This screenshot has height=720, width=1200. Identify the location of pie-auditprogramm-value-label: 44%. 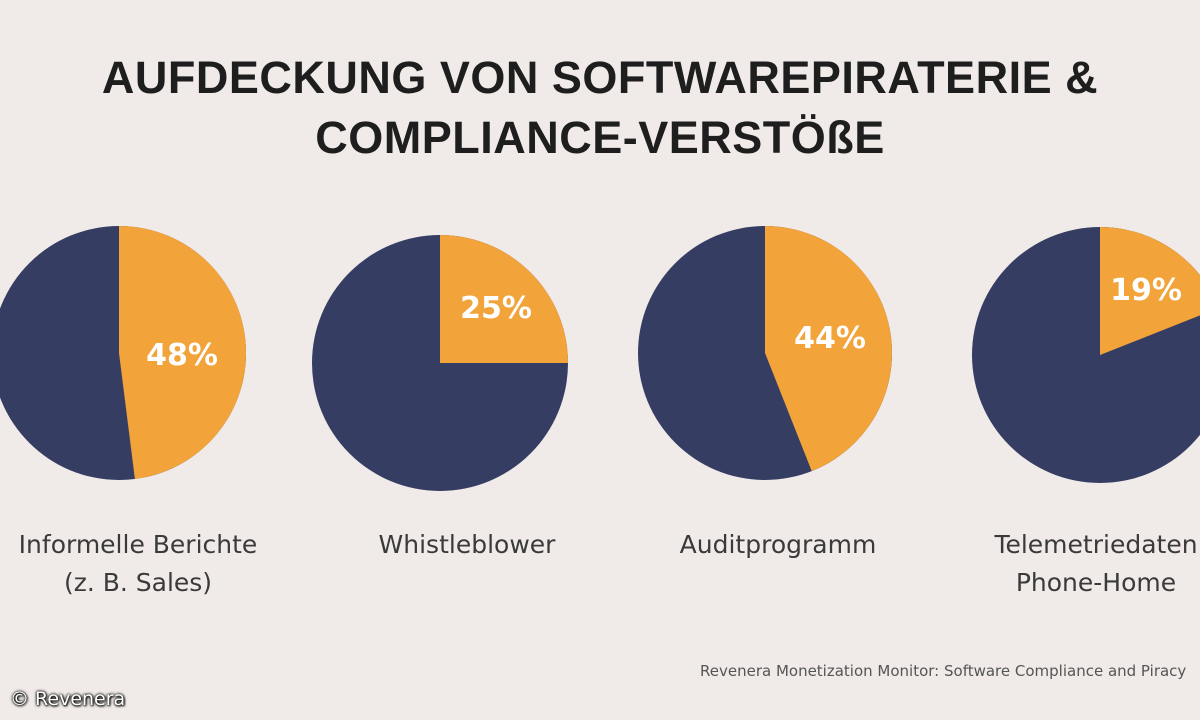
(830, 338).